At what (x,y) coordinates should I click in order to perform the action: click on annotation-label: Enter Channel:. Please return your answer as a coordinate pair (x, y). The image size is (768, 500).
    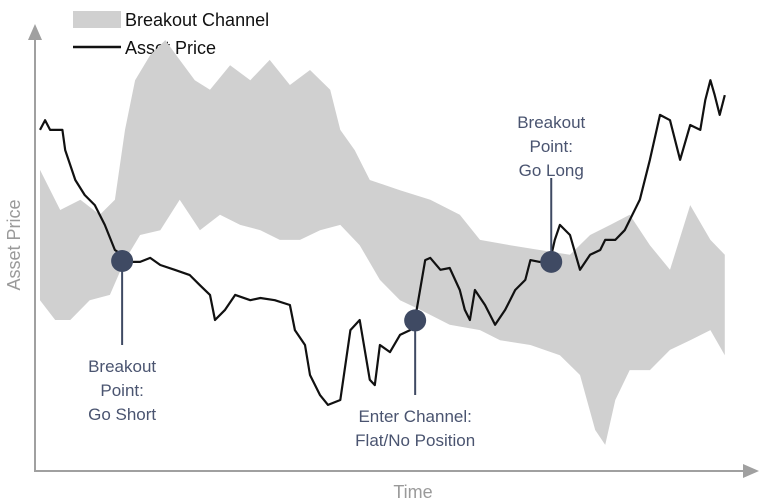
    Looking at the image, I should click on (414, 416).